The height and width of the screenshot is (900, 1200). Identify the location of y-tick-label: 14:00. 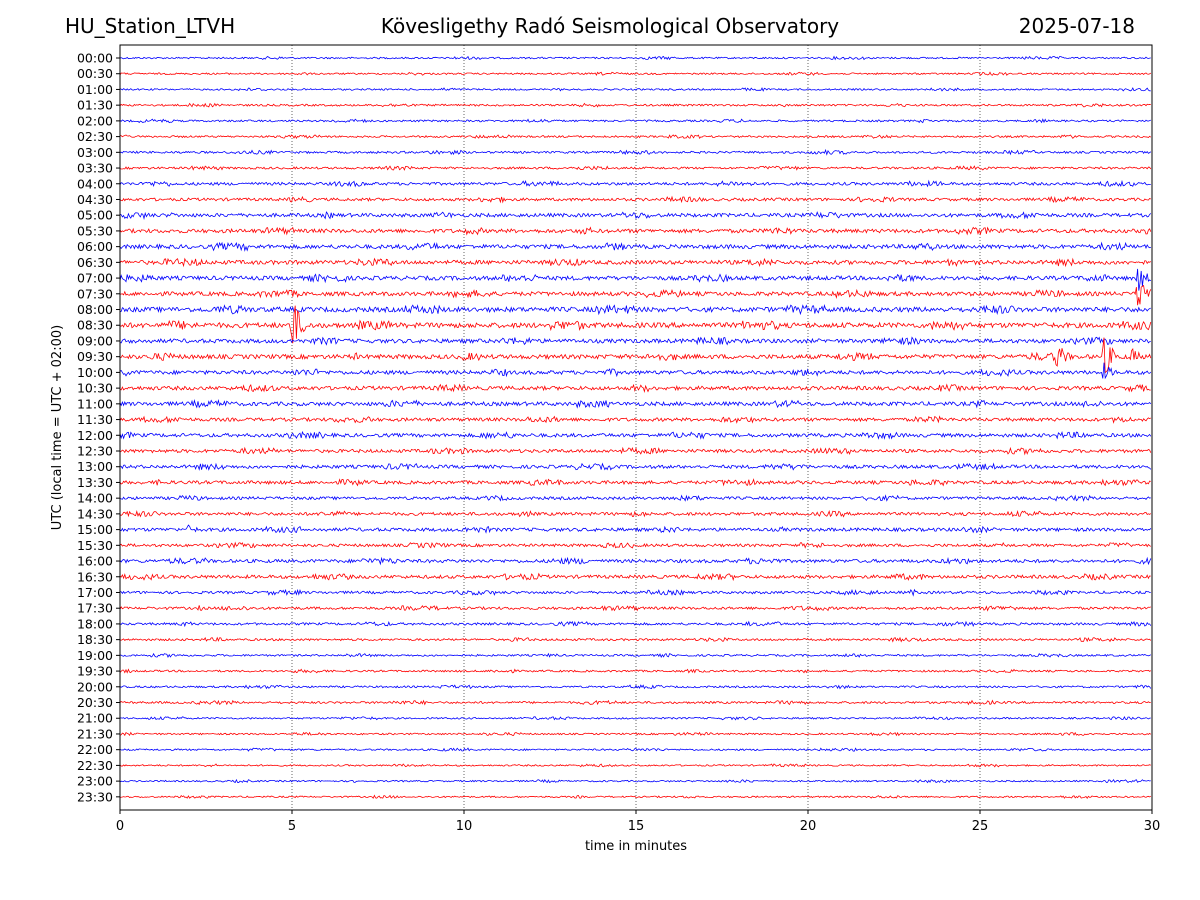
(95, 498).